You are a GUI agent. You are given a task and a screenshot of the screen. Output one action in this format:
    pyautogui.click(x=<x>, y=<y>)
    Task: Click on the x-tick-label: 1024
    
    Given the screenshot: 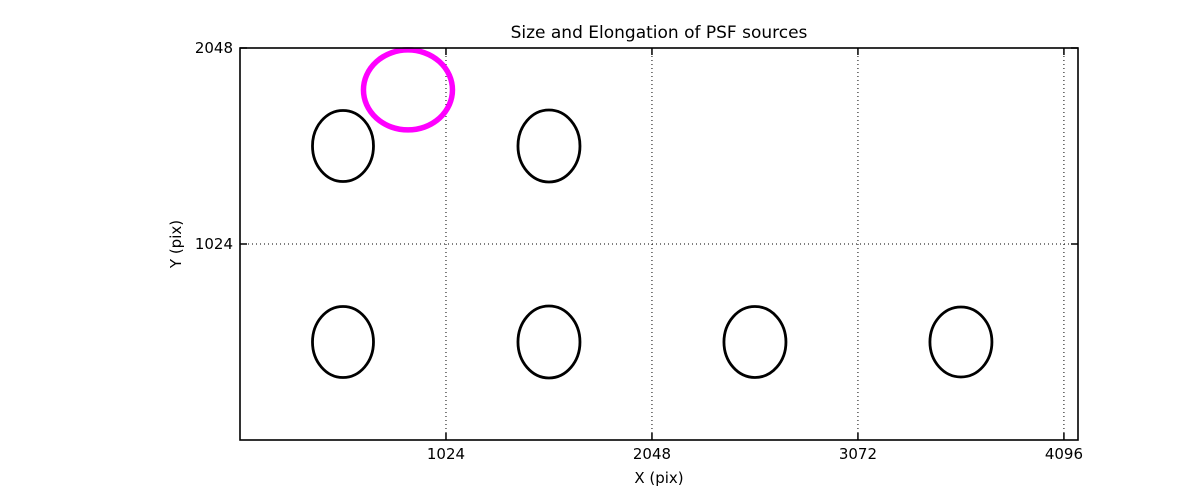 What is the action you would take?
    pyautogui.click(x=446, y=454)
    